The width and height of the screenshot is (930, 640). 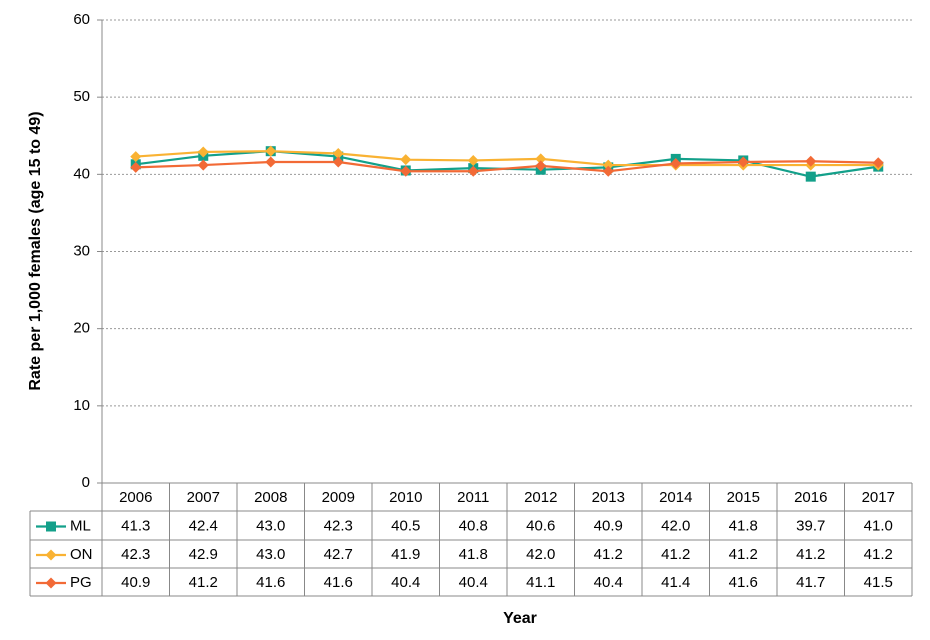 I want to click on table-value: 41.7, so click(x=810, y=582).